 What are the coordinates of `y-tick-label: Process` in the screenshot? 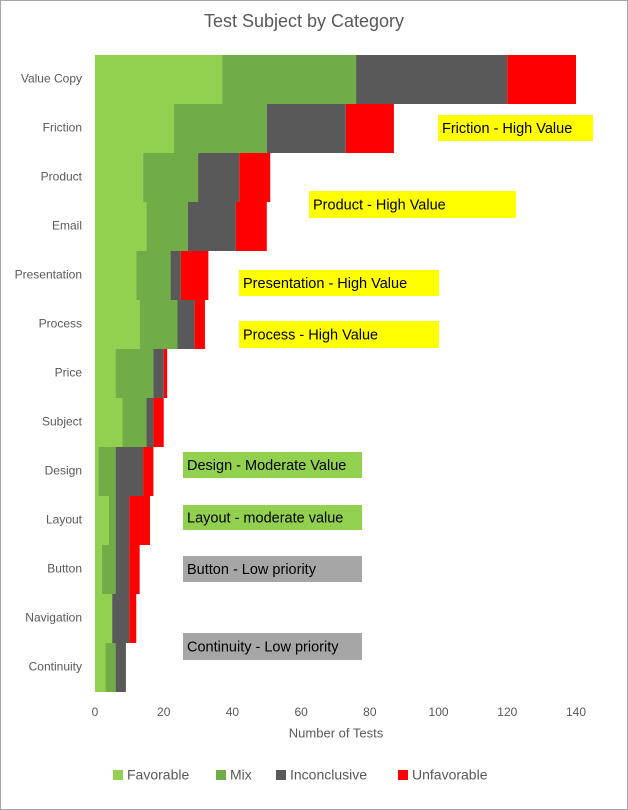 It's located at (60, 324).